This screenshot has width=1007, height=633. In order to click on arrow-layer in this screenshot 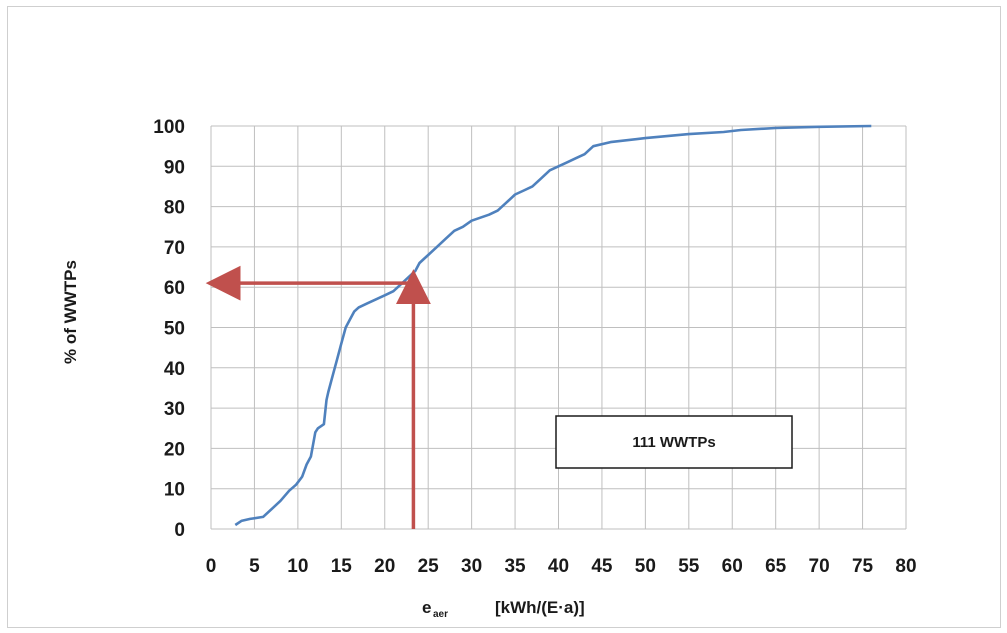, I will do `click(318, 397)`.